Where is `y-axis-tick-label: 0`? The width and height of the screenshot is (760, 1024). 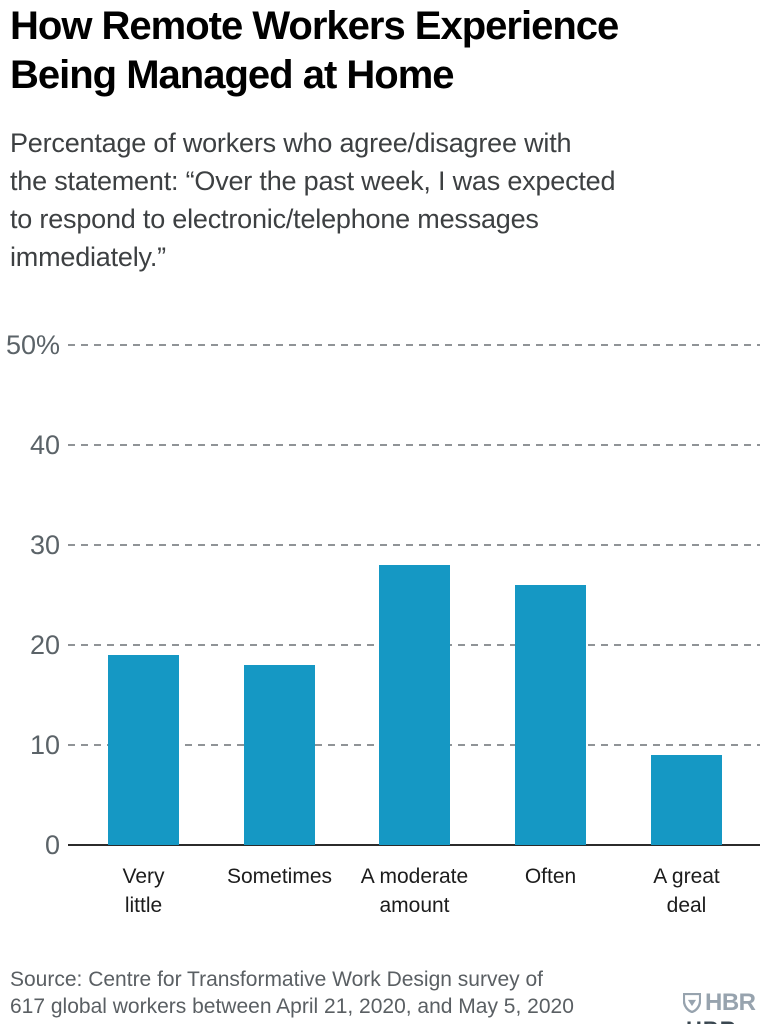 y-axis-tick-label: 0 is located at coordinates (52, 845).